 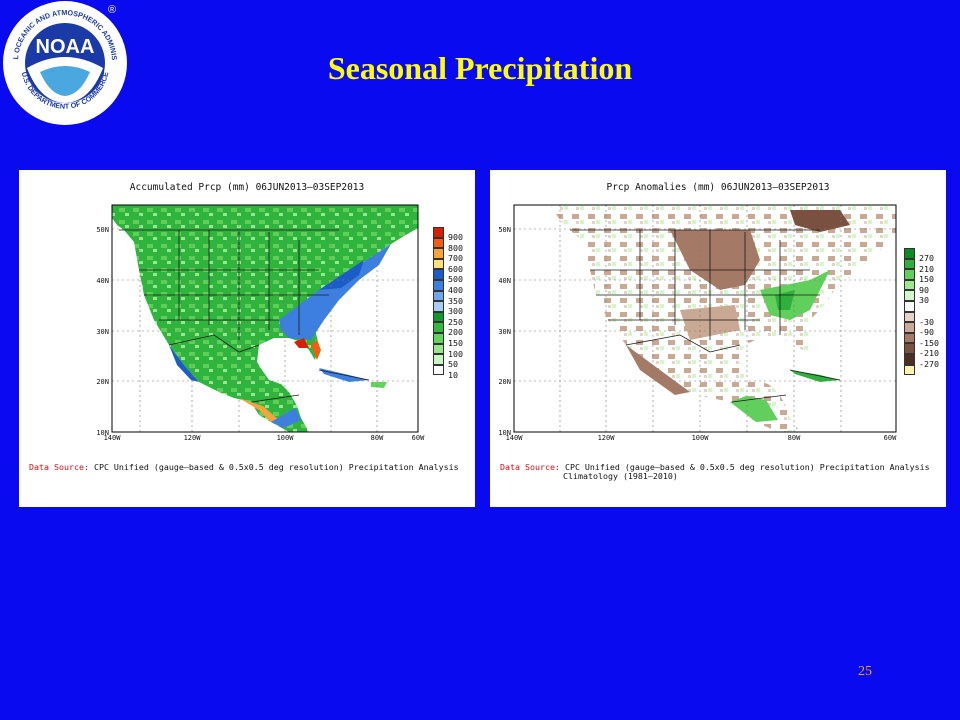 What do you see at coordinates (926, 258) in the screenshot?
I see `legend-label: 270` at bounding box center [926, 258].